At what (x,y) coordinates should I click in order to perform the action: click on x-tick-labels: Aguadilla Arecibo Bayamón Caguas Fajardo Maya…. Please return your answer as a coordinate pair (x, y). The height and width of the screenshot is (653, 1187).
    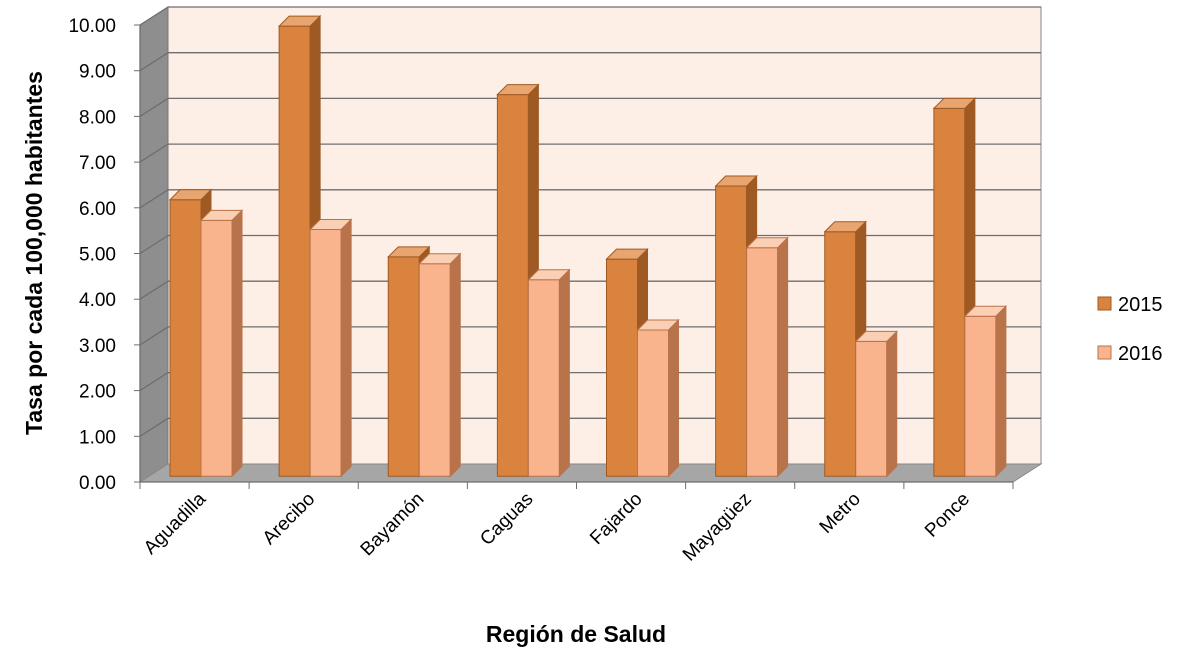
    Looking at the image, I should click on (576, 524).